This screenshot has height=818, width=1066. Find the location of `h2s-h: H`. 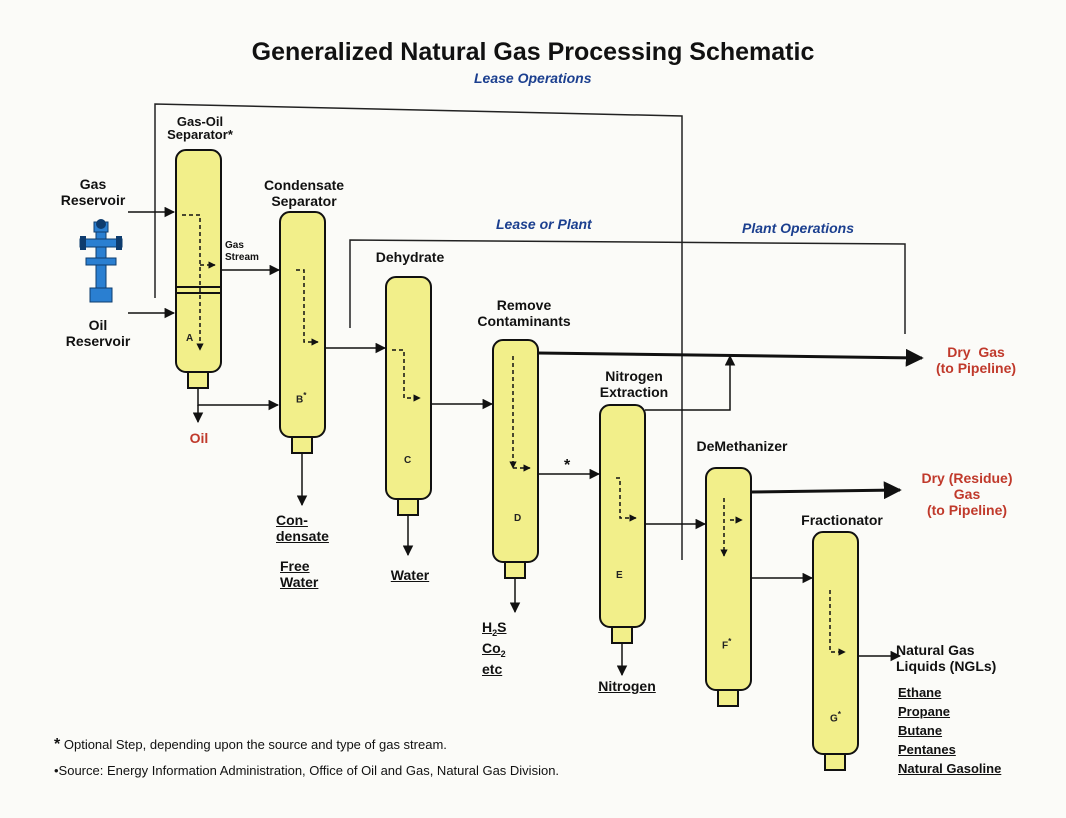

h2s-h: H is located at coordinates (487, 627).